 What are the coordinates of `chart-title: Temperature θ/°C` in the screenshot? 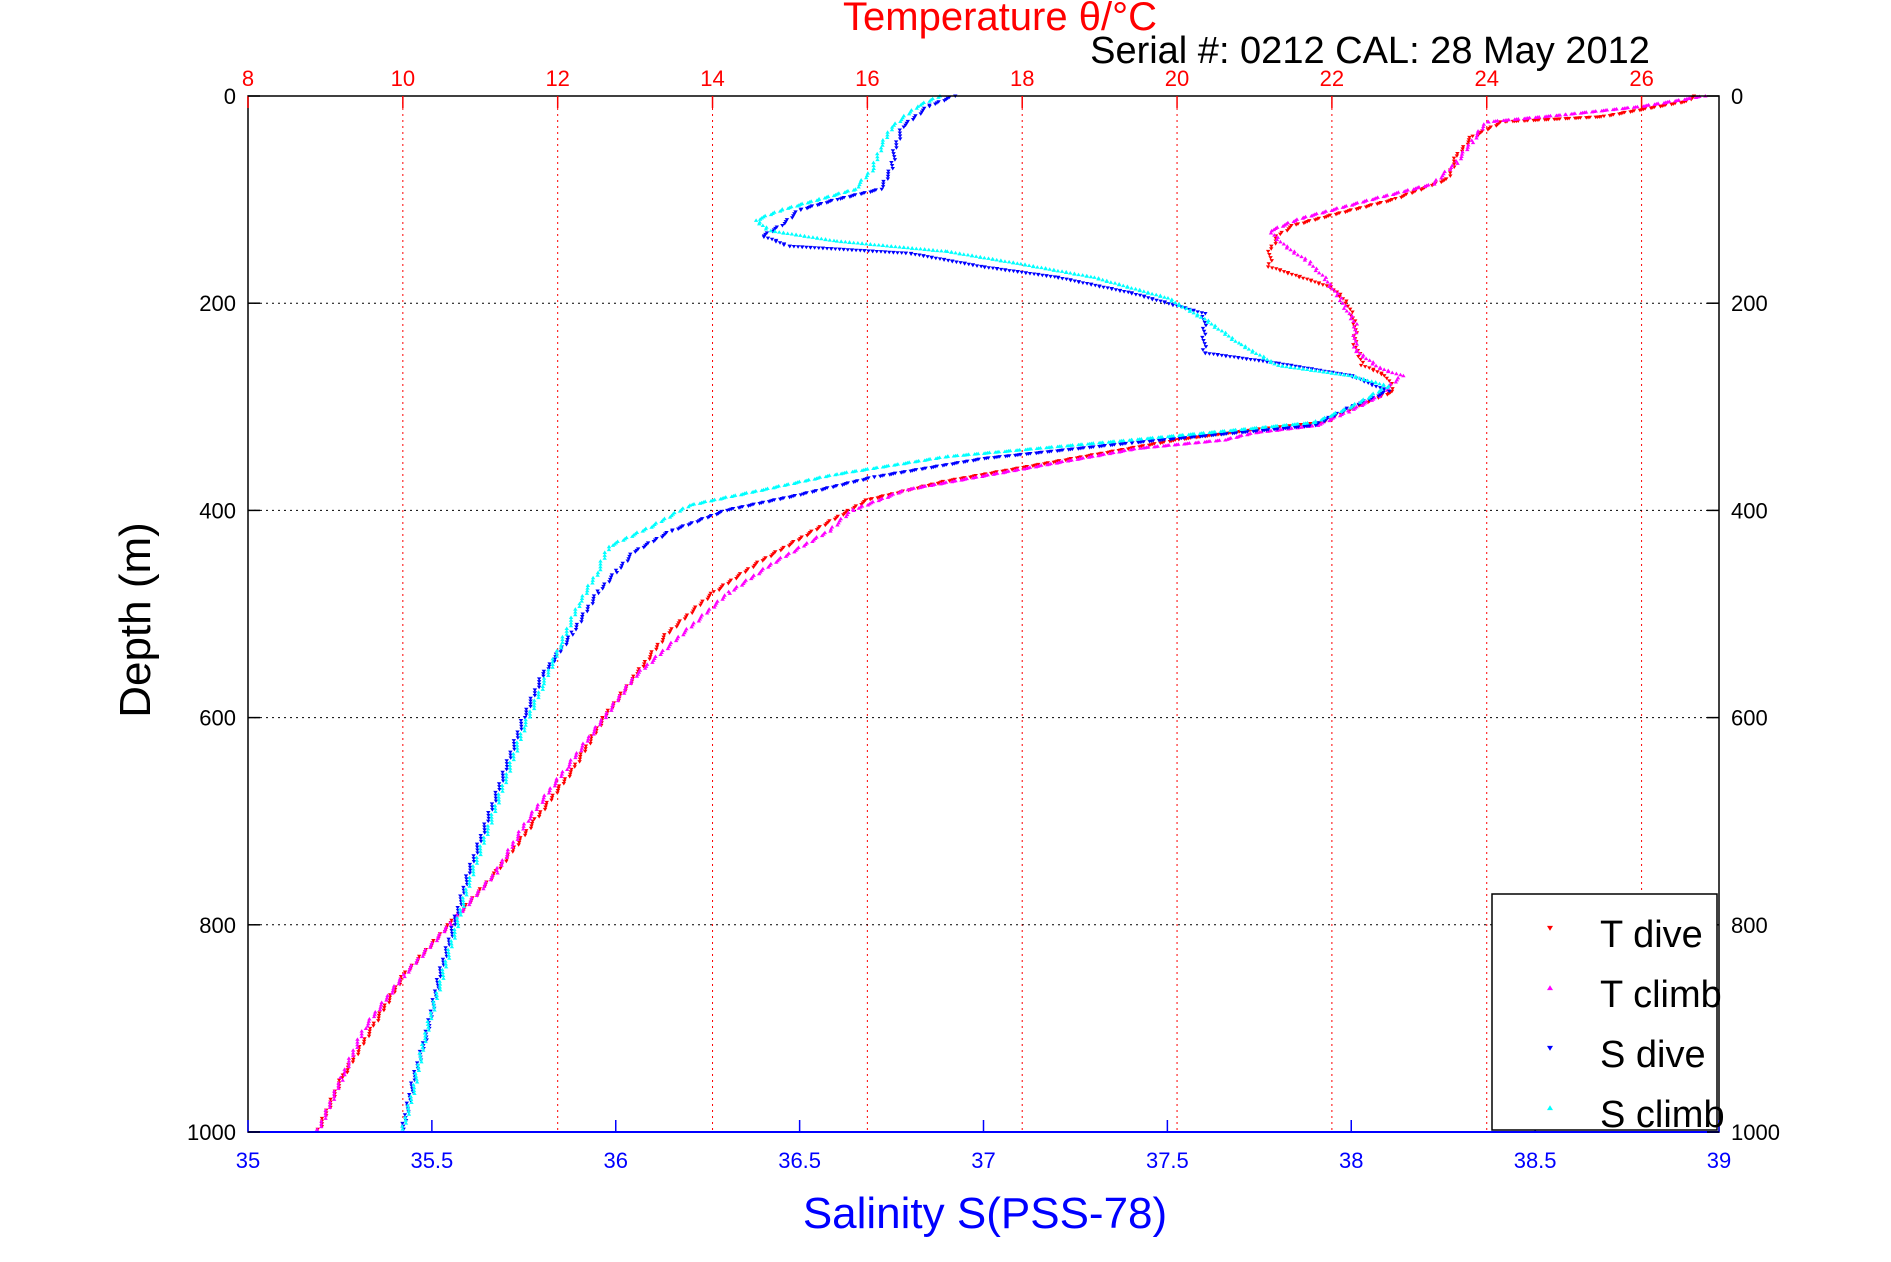 It's located at (1000, 19).